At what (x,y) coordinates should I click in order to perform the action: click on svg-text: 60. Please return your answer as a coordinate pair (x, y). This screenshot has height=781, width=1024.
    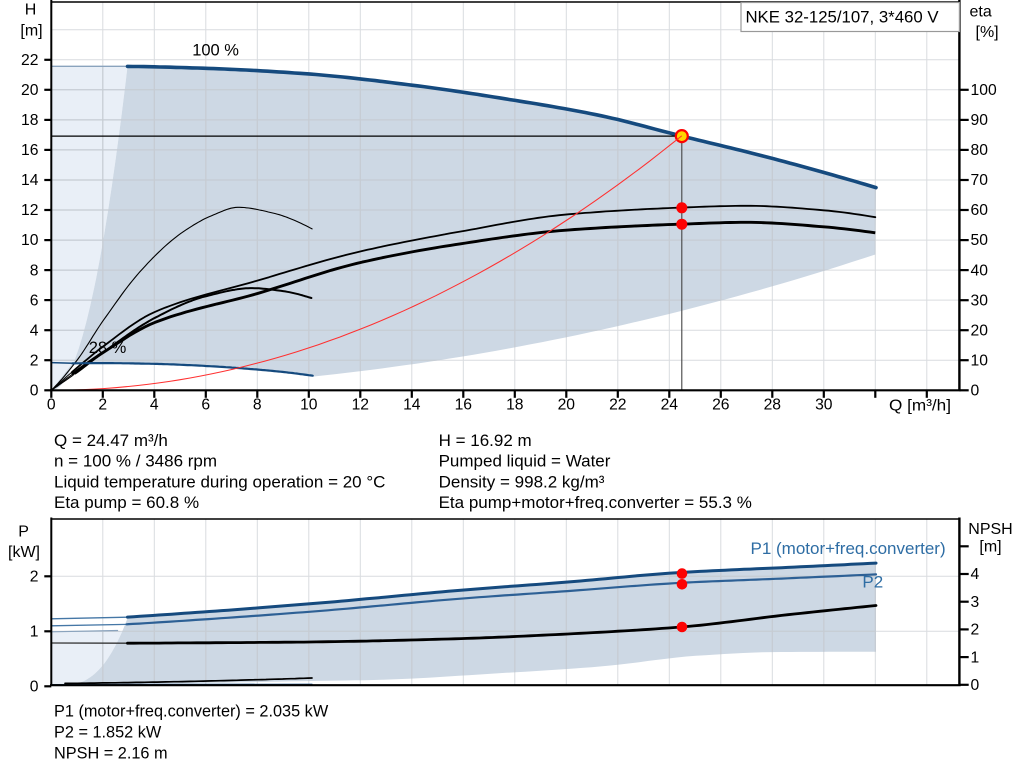
    Looking at the image, I should click on (980, 210).